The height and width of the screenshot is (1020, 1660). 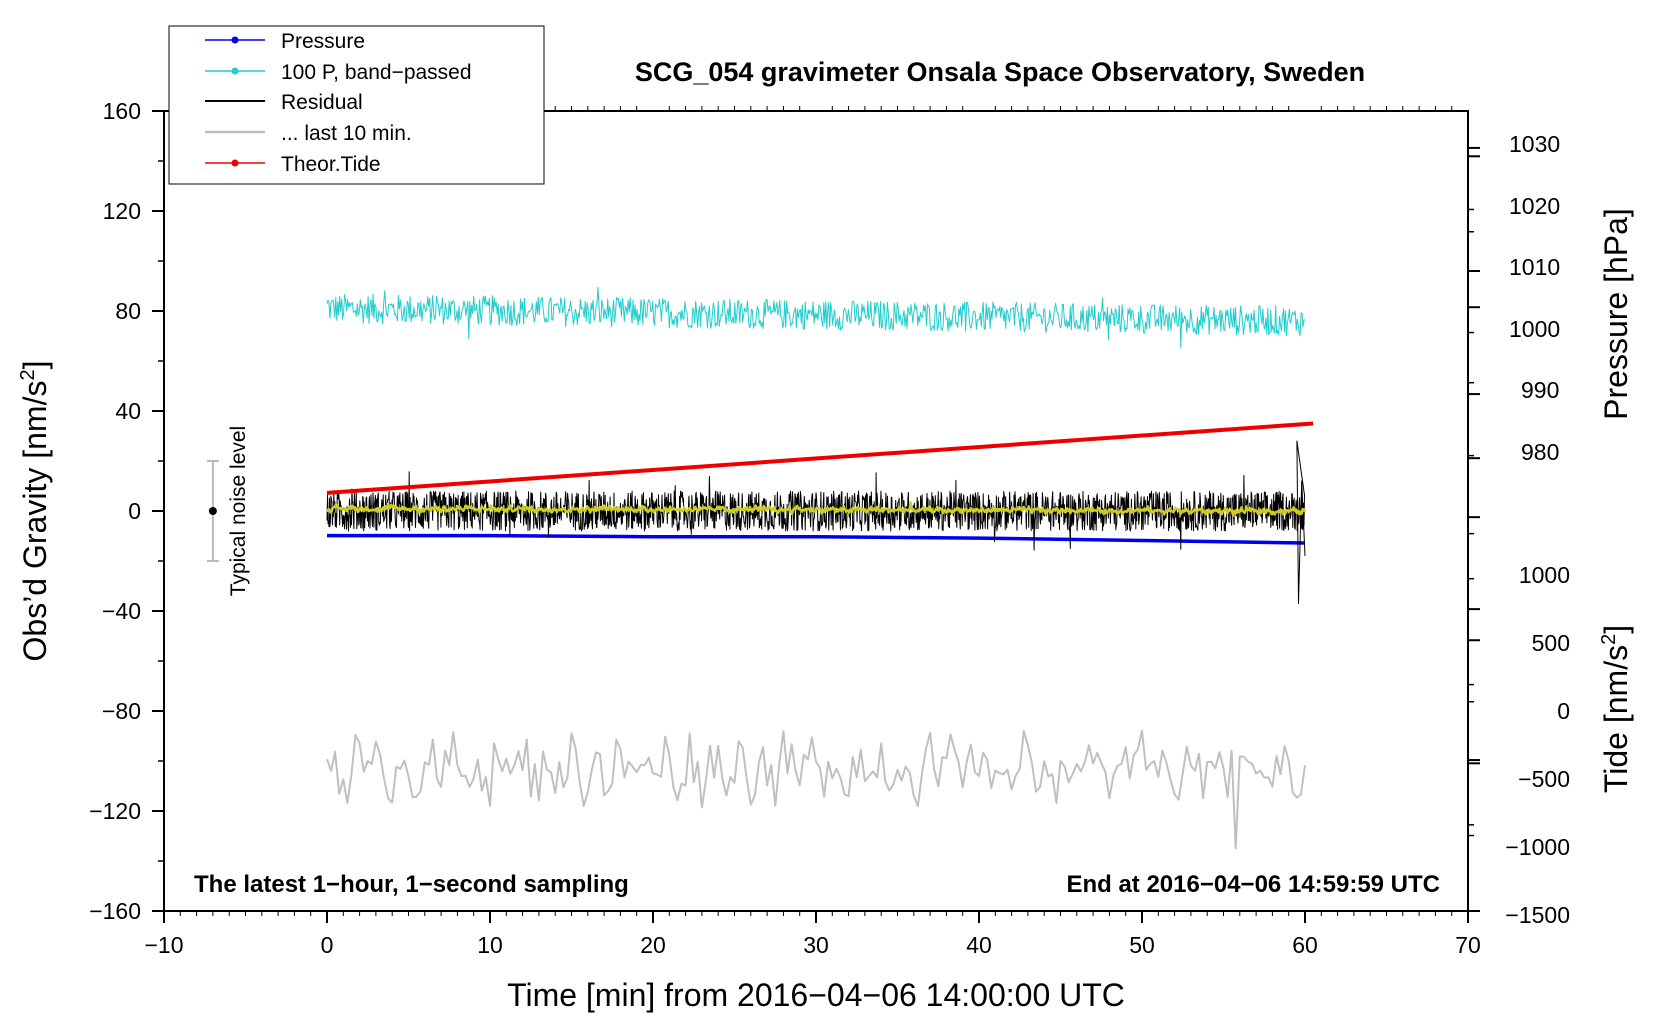 What do you see at coordinates (134, 511) in the screenshot?
I see `y-tick-label: 0` at bounding box center [134, 511].